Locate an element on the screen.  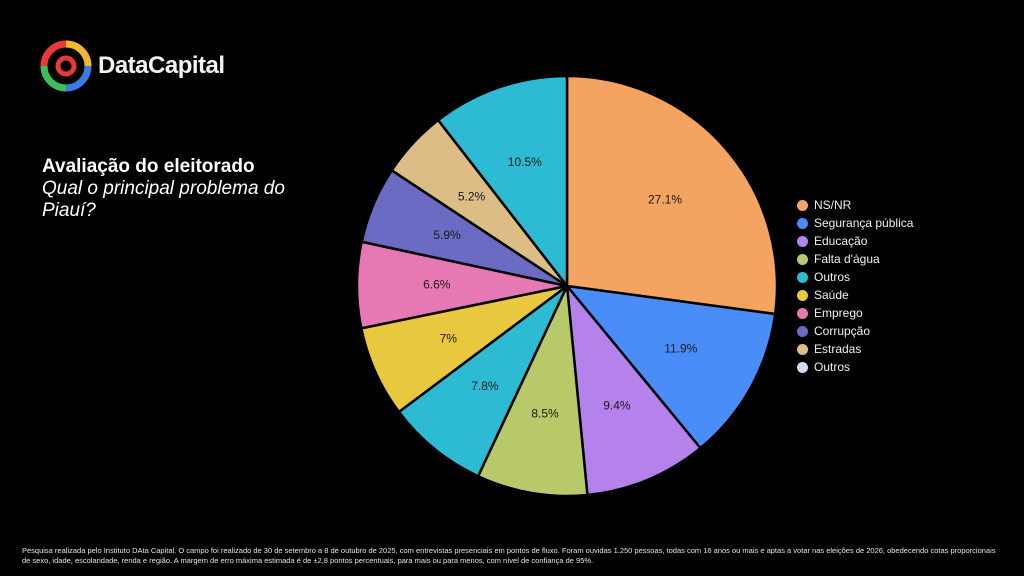
brand-logo: DataCapital is located at coordinates (132, 66).